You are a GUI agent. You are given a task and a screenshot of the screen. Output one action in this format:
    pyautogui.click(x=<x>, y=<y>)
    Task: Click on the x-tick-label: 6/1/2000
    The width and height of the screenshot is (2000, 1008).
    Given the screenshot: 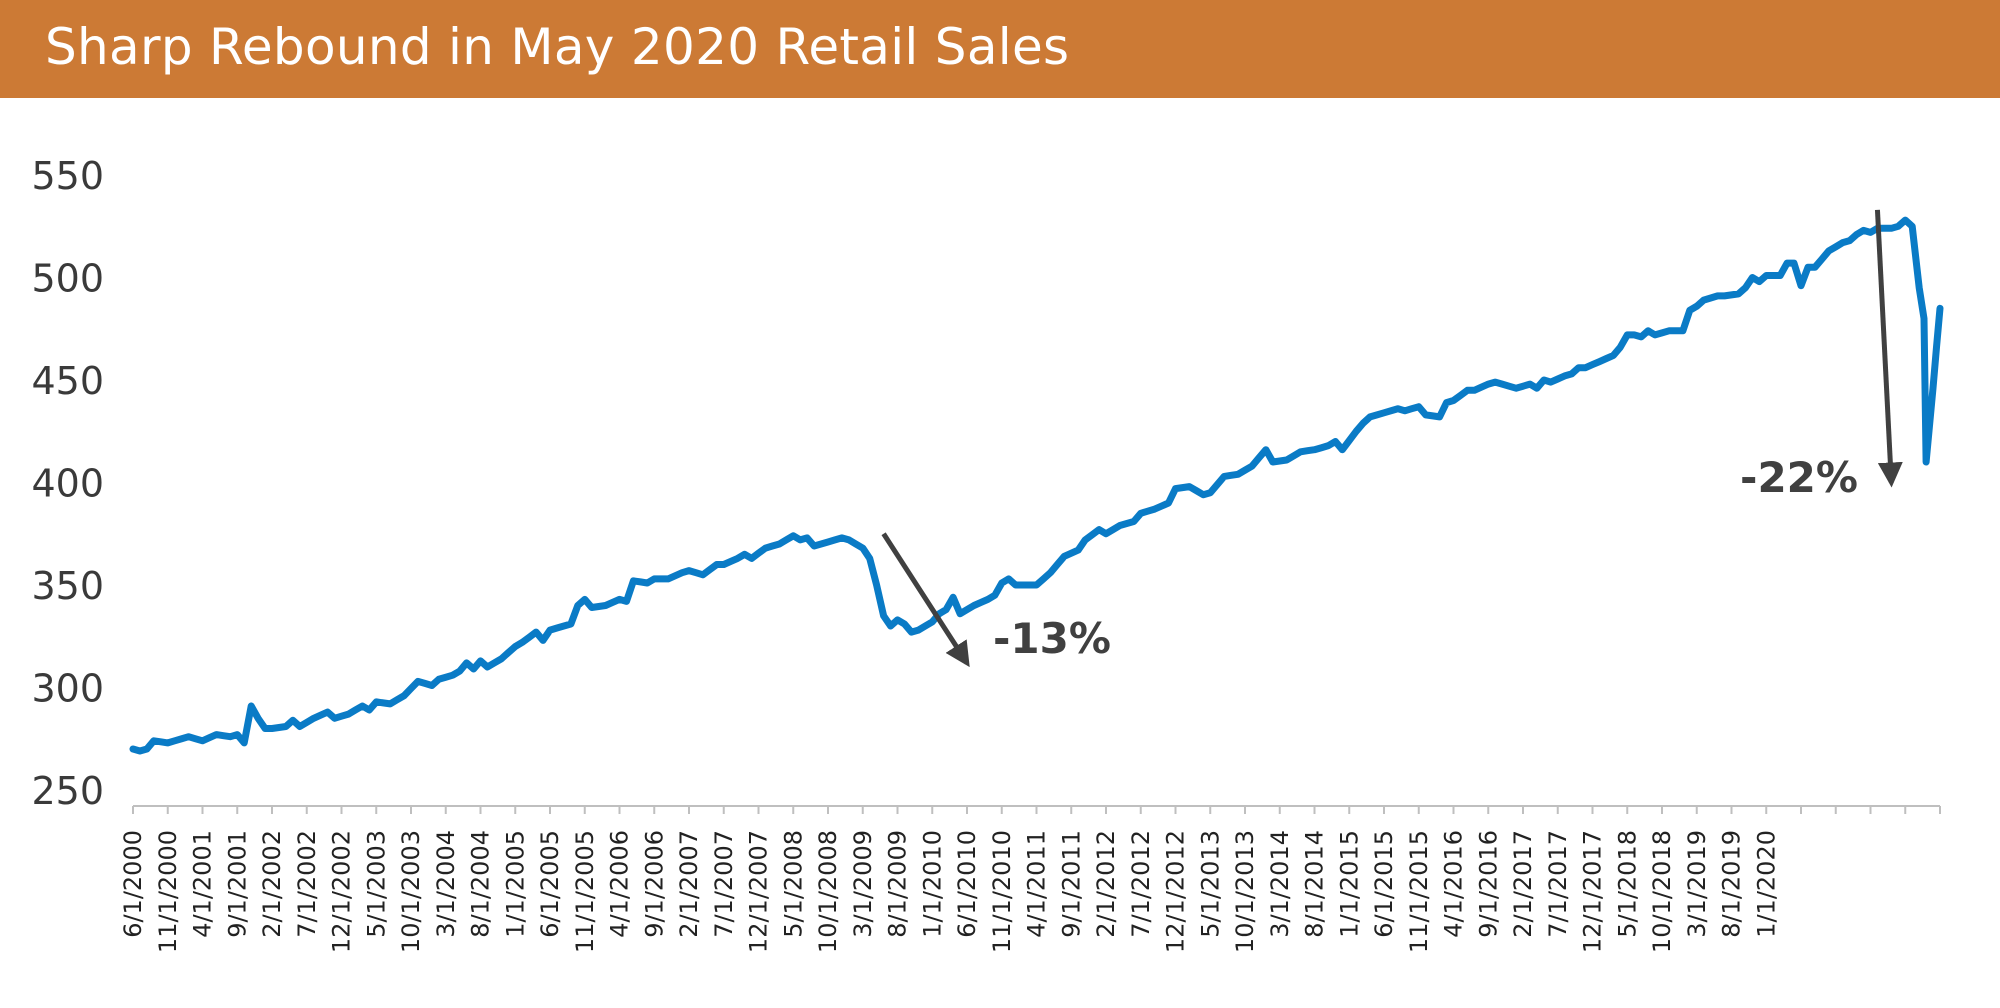 What is the action you would take?
    pyautogui.click(x=133, y=884)
    